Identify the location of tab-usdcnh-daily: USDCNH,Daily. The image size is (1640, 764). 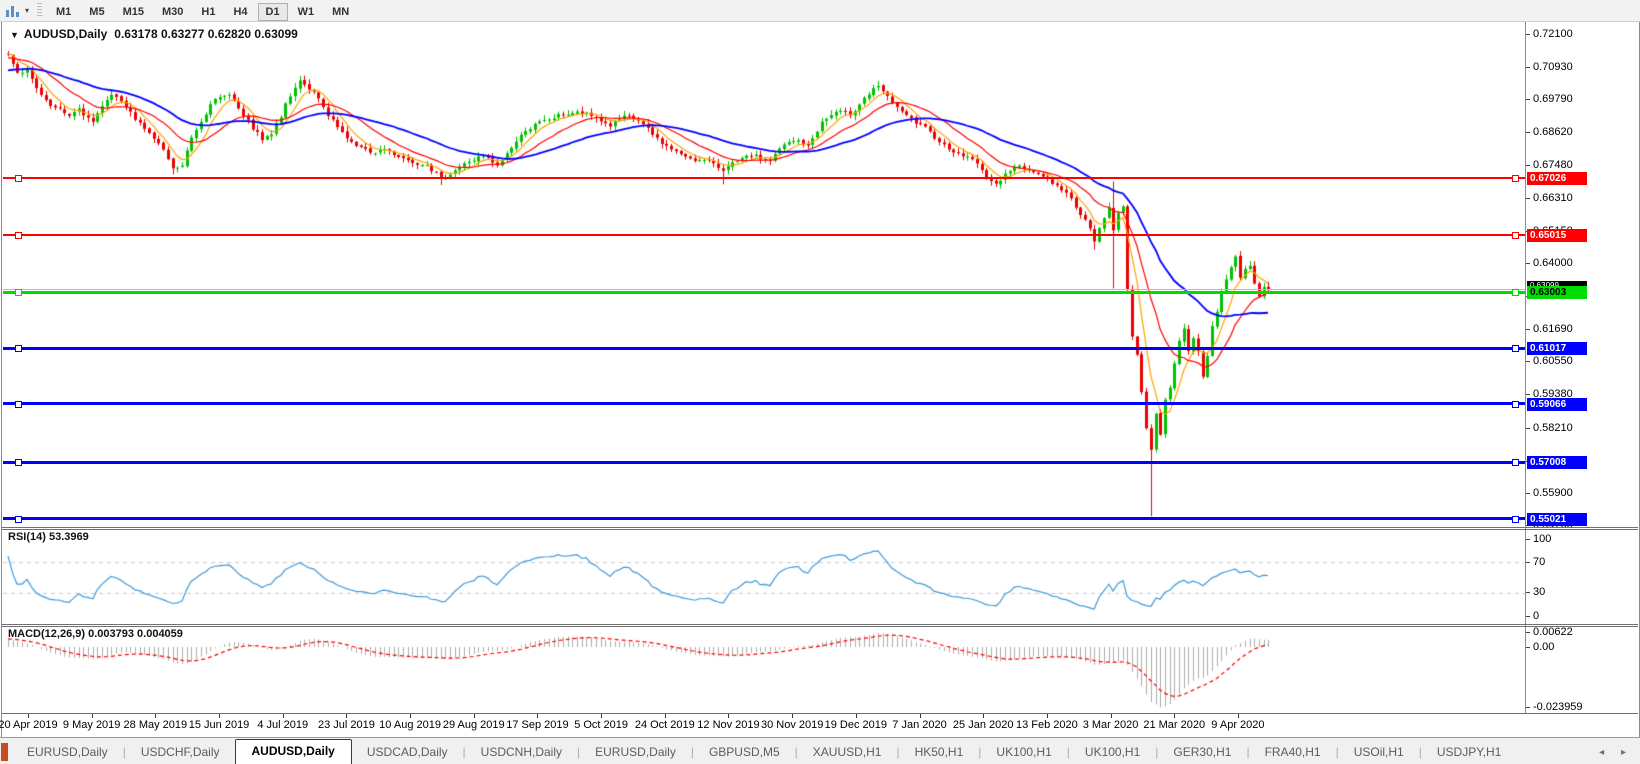
(521, 752).